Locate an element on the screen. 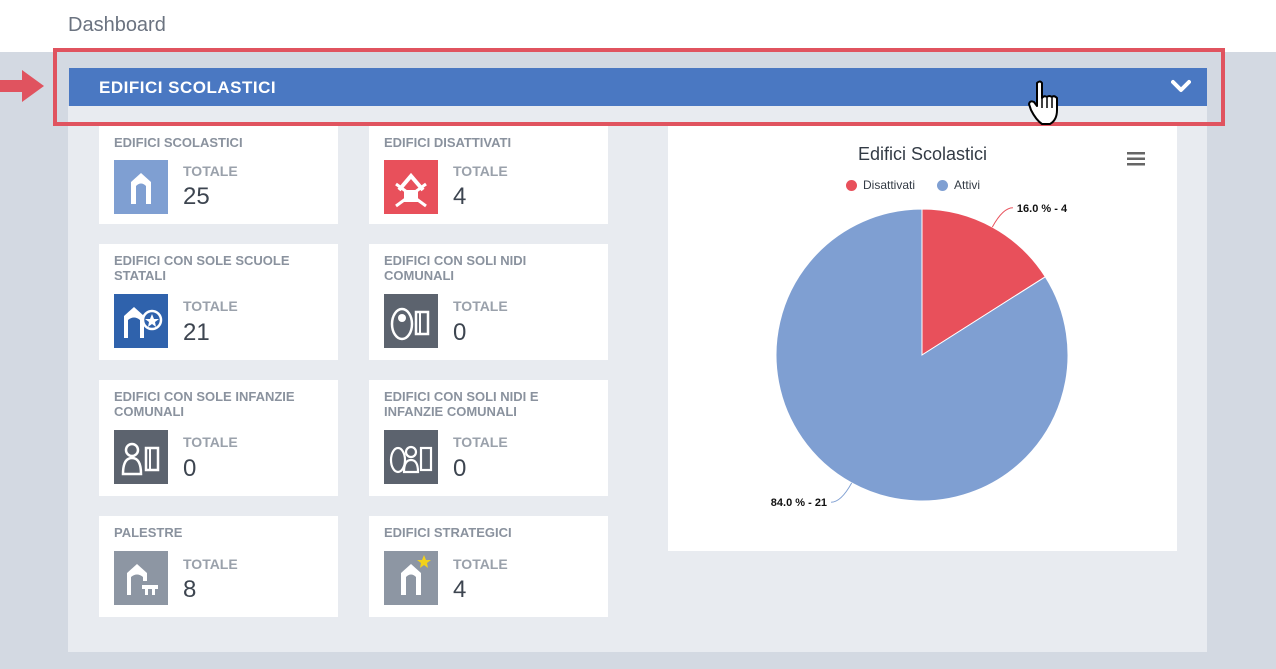 The width and height of the screenshot is (1276, 669). annotation-arrow-icon is located at coordinates (22, 86).